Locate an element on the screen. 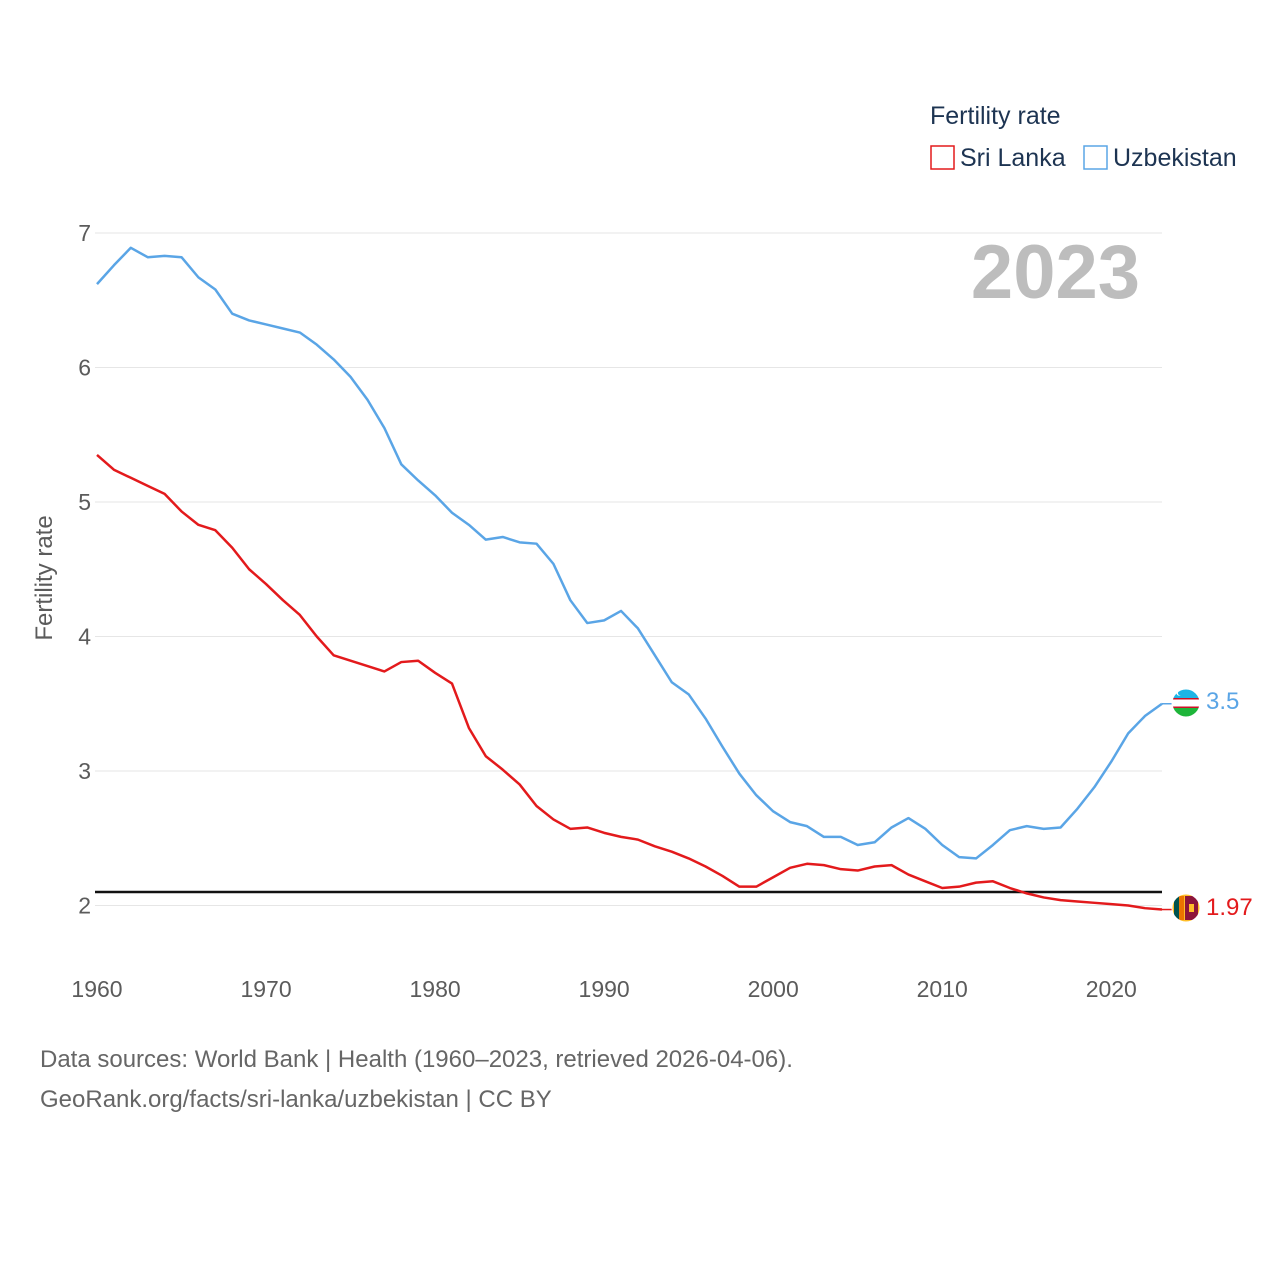 This screenshot has height=1280, width=1280. x-tick-2000: 2000 is located at coordinates (773, 989).